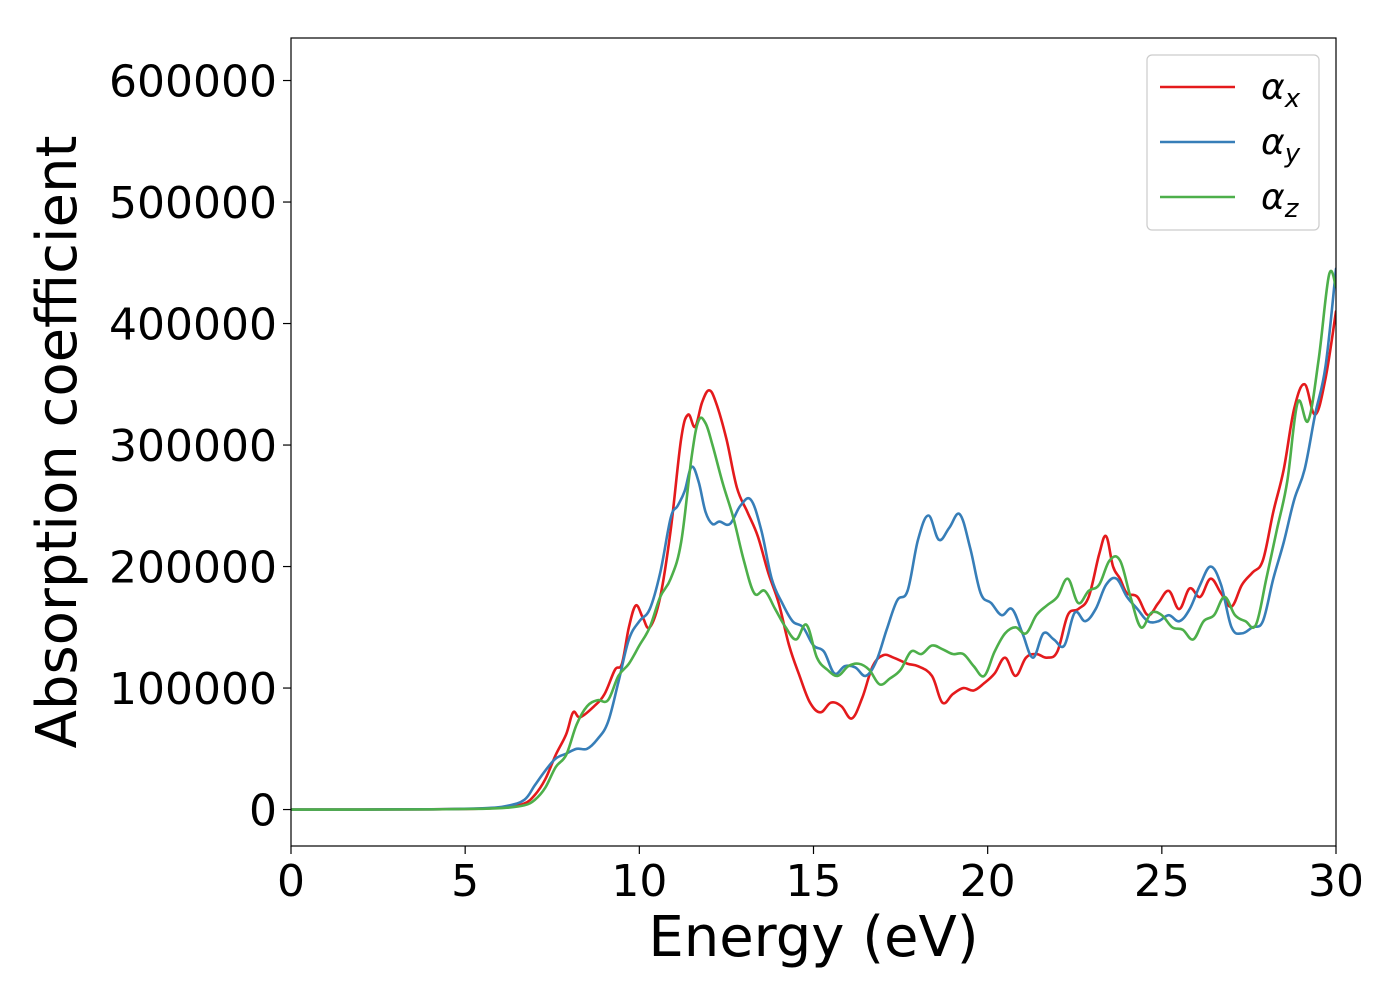 This screenshot has height=1000, width=1400. What do you see at coordinates (1162, 881) in the screenshot?
I see `x-tick-label: 25` at bounding box center [1162, 881].